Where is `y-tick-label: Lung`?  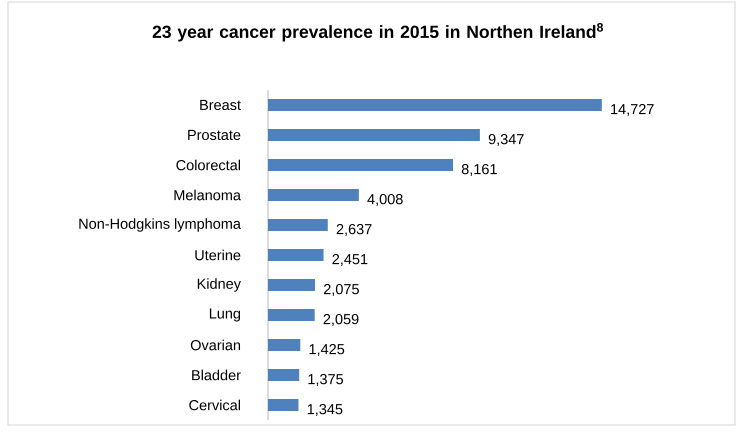
y-tick-label: Lung is located at coordinates (225, 315).